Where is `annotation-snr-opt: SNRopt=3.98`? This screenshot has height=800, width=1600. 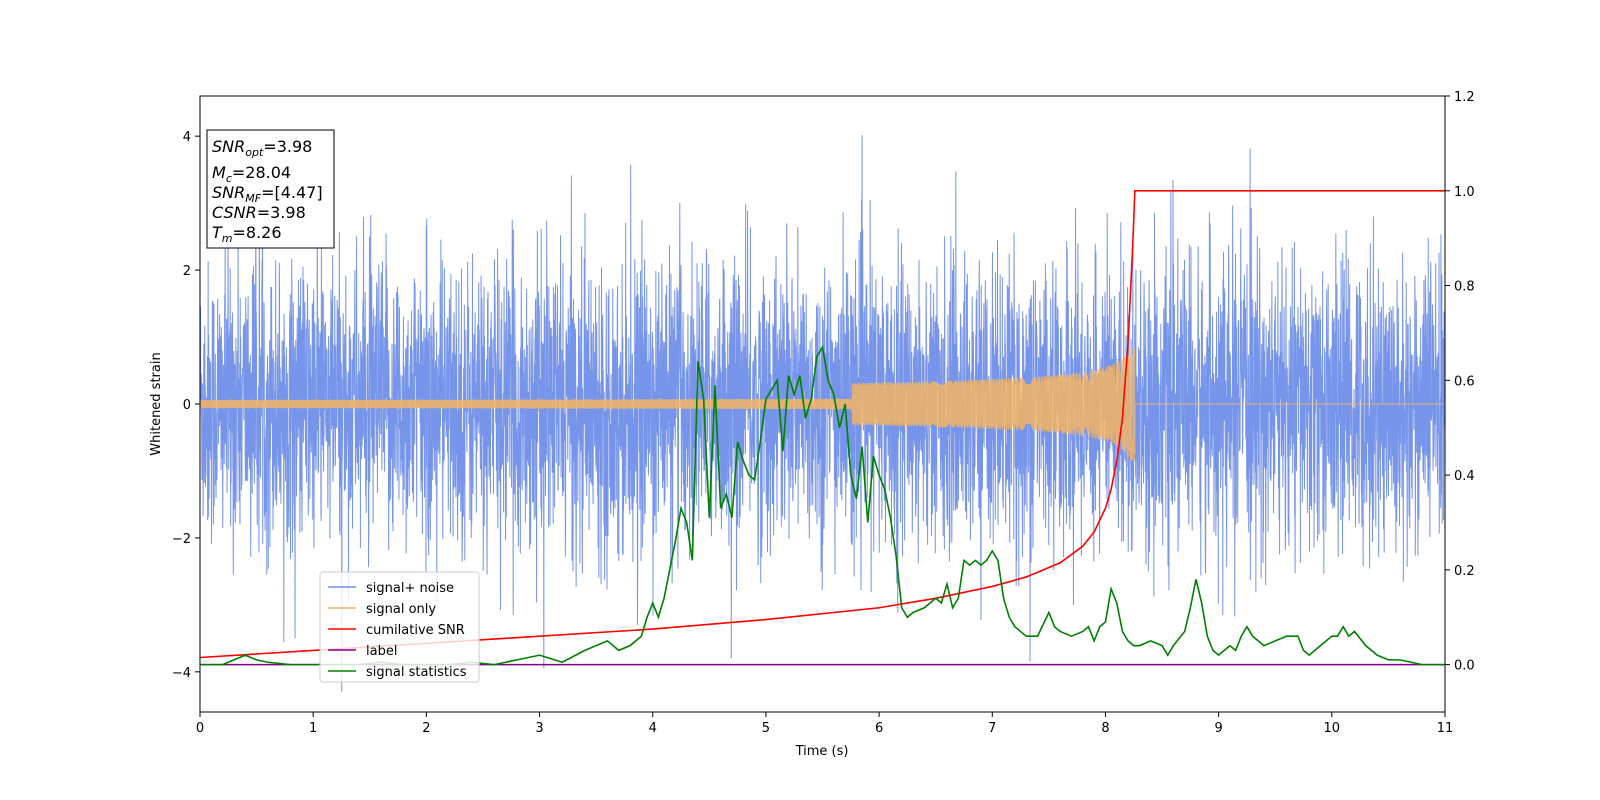 annotation-snr-opt: SNRopt=3.98 is located at coordinates (262, 148).